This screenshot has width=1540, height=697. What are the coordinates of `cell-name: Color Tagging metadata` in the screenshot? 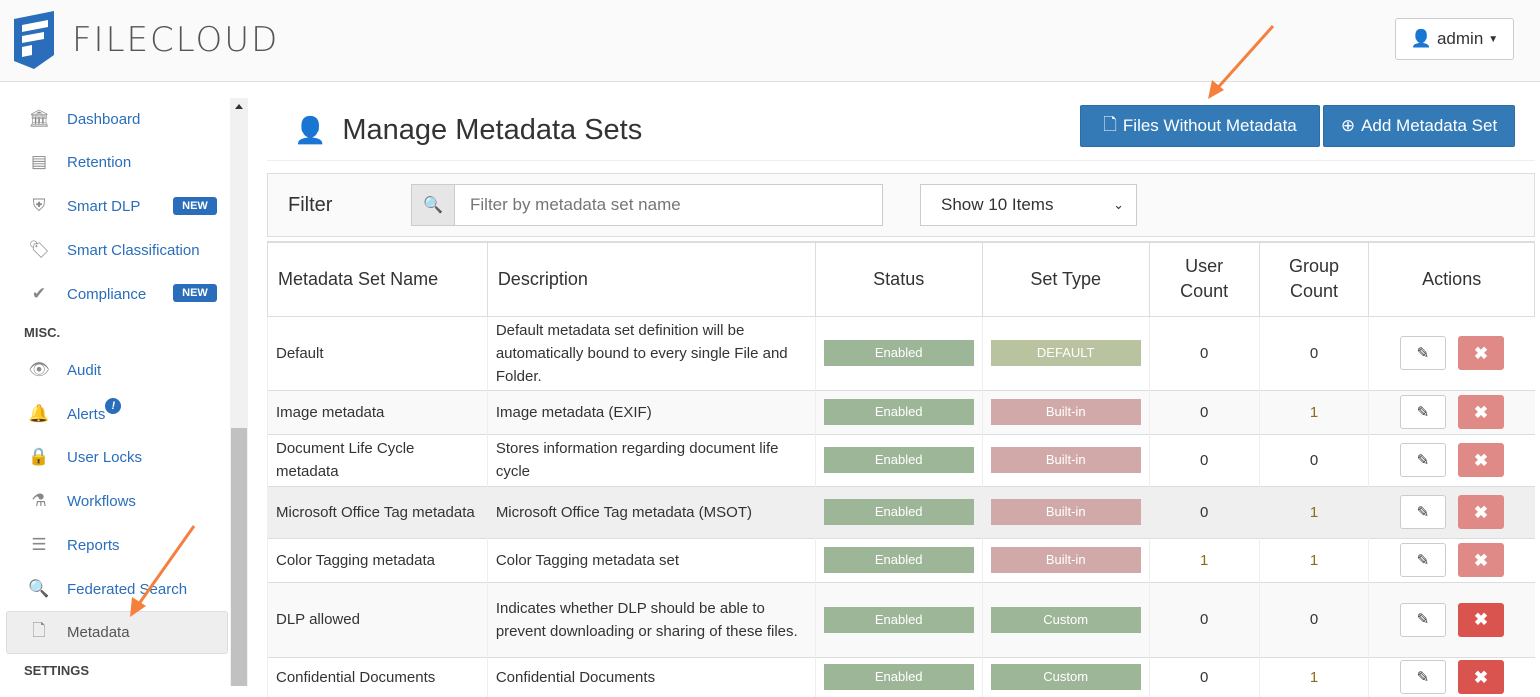 It's located at (377, 559).